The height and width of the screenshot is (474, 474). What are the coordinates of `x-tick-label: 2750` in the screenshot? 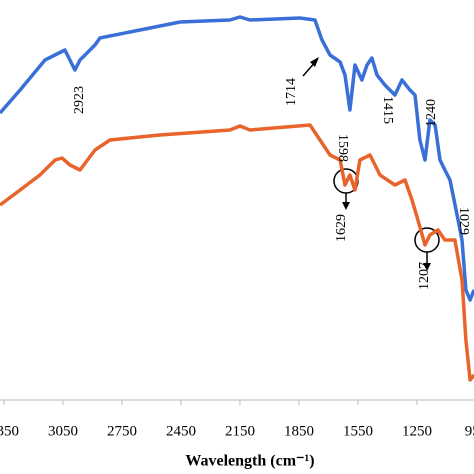 It's located at (122, 431).